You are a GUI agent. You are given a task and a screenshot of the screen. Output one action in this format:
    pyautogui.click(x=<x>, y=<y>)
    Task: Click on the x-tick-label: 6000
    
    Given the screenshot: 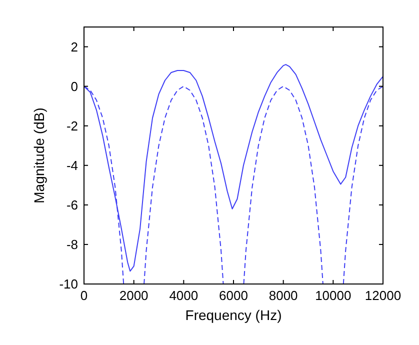 What is the action you would take?
    pyautogui.click(x=233, y=295)
    